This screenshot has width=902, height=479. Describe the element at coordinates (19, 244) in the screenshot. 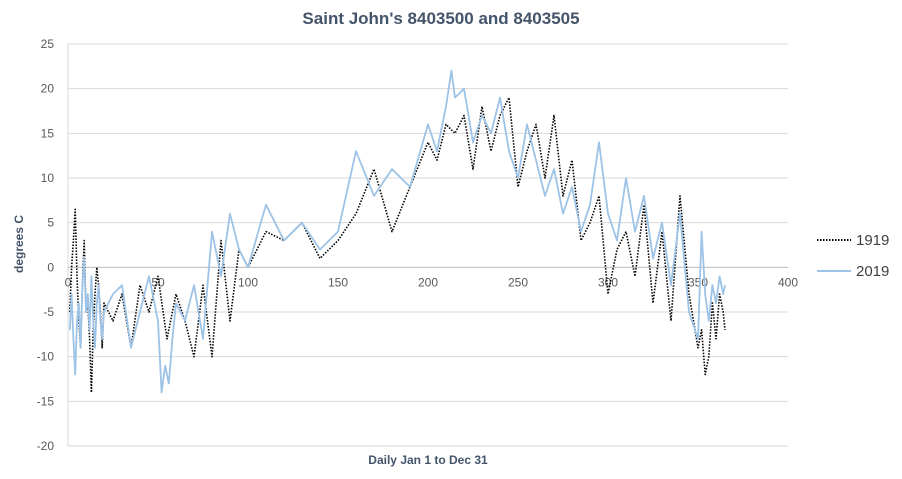

I see `y-axis-title: degrees C` at that location.